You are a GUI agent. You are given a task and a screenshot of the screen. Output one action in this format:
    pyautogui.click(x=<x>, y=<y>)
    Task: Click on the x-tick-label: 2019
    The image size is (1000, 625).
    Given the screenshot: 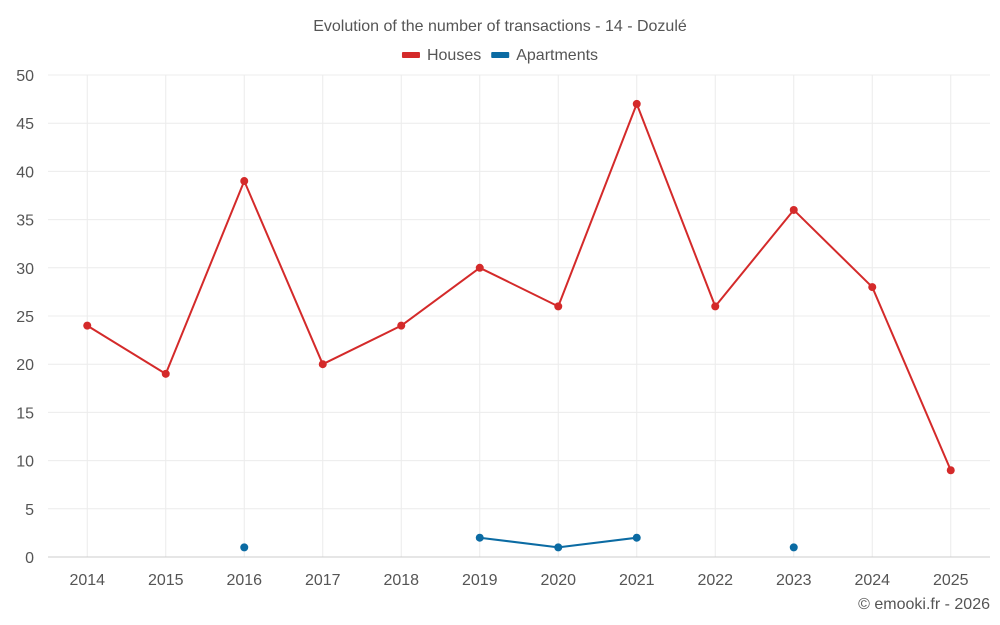 What is the action you would take?
    pyautogui.click(x=480, y=580)
    